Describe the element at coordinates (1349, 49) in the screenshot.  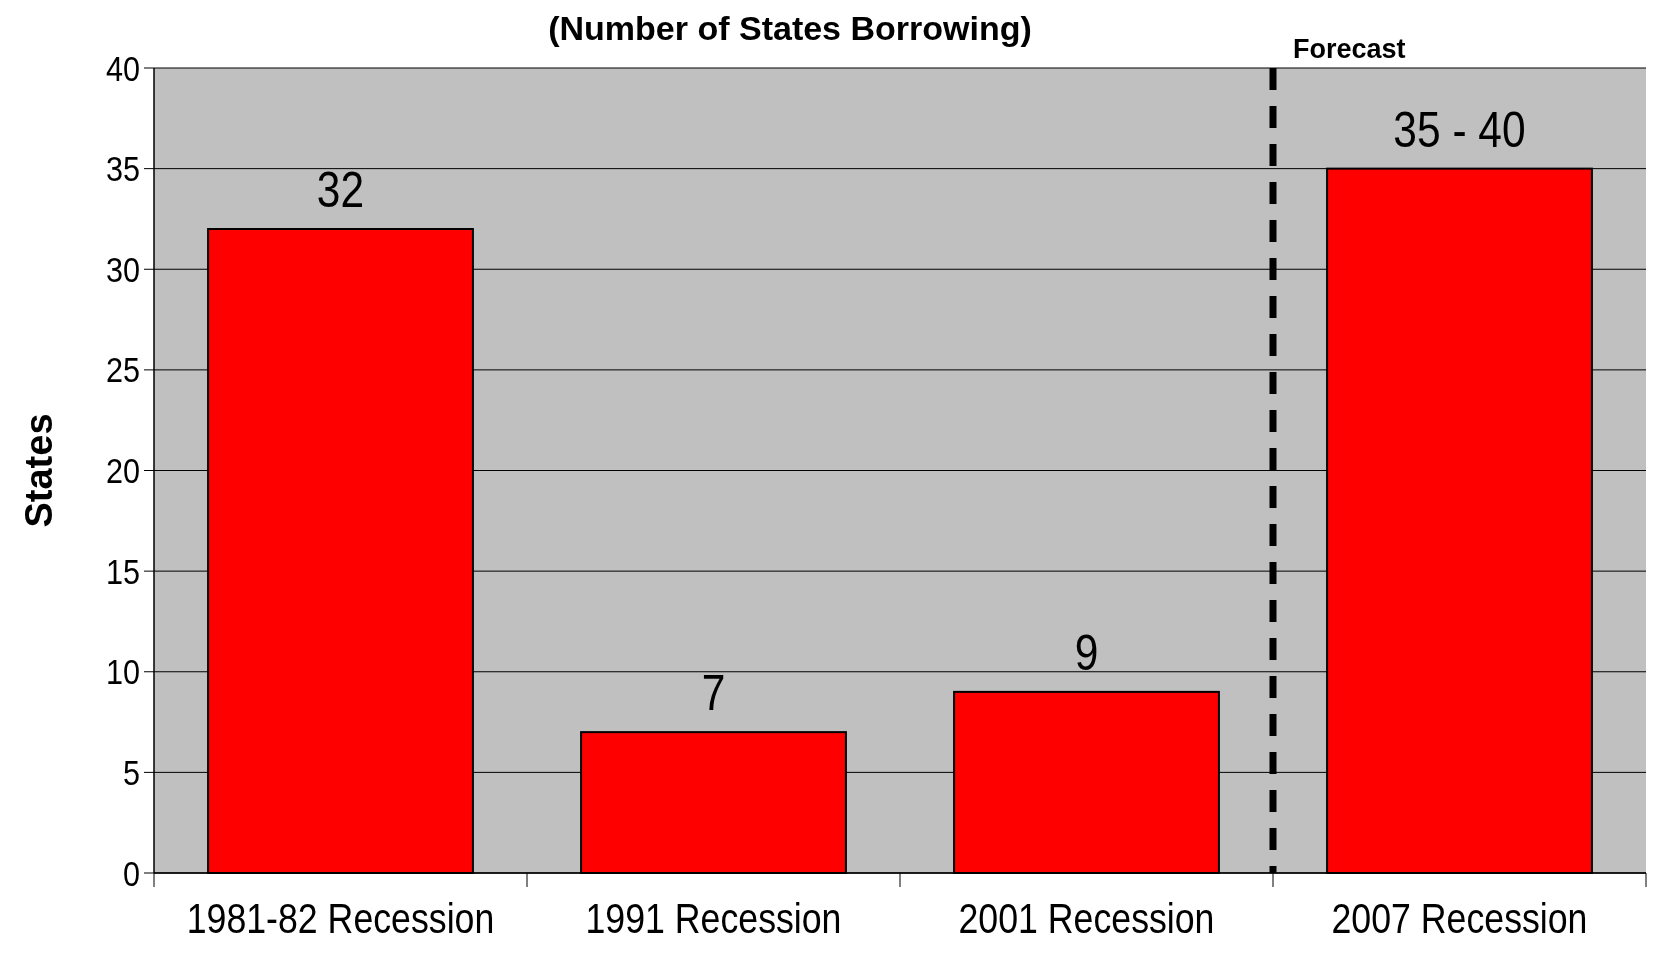
I see `text: Forecast` at that location.